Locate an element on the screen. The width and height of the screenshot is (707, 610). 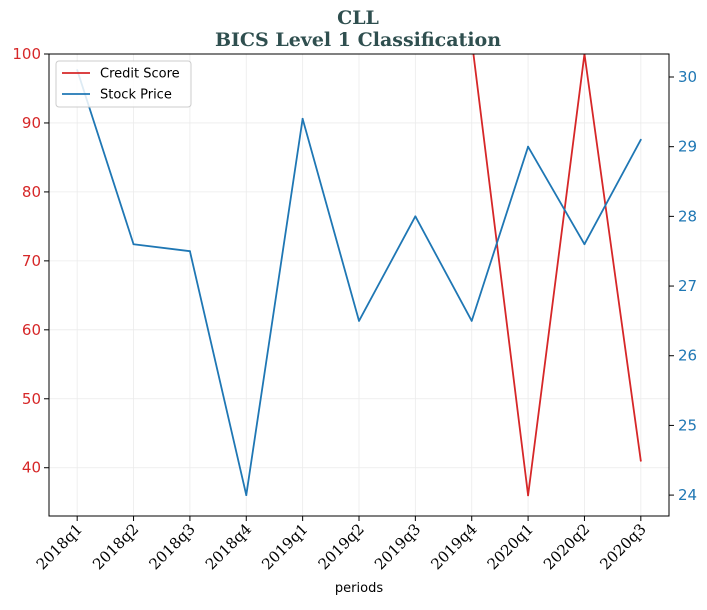
legend: Credit Score Stock Price is located at coordinates (123, 84).